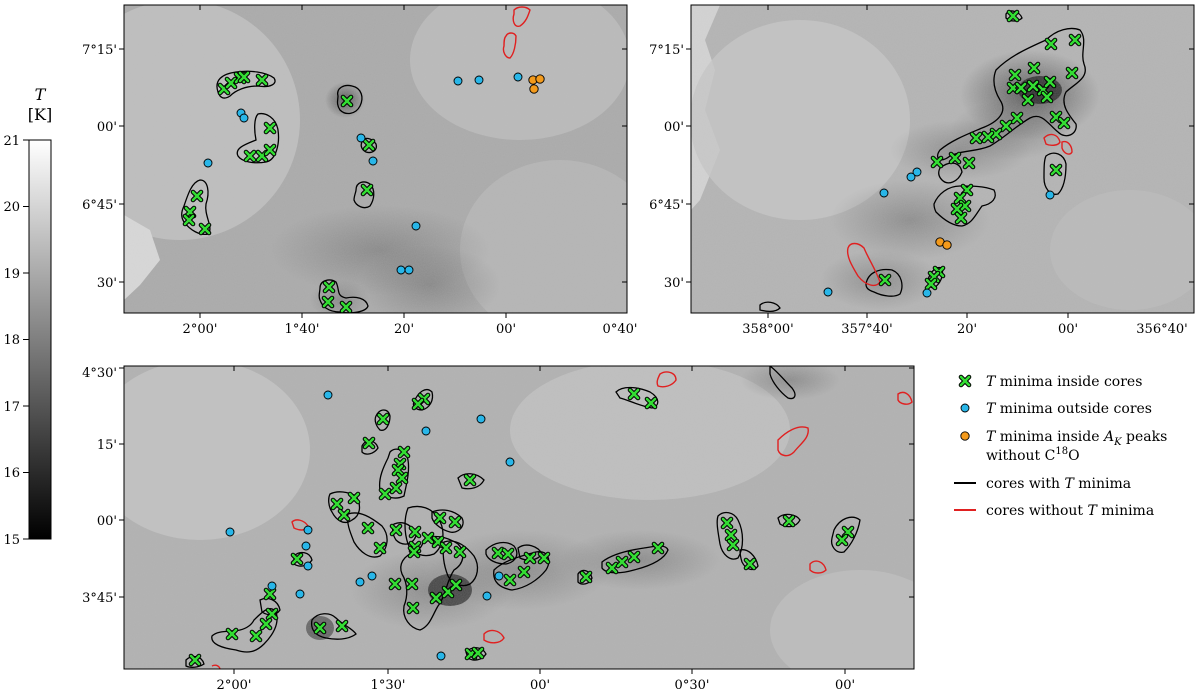 Image resolution: width=1200 pixels, height=696 pixels. What do you see at coordinates (692, 685) in the screenshot?
I see `x-tick-label: 0°30'` at bounding box center [692, 685].